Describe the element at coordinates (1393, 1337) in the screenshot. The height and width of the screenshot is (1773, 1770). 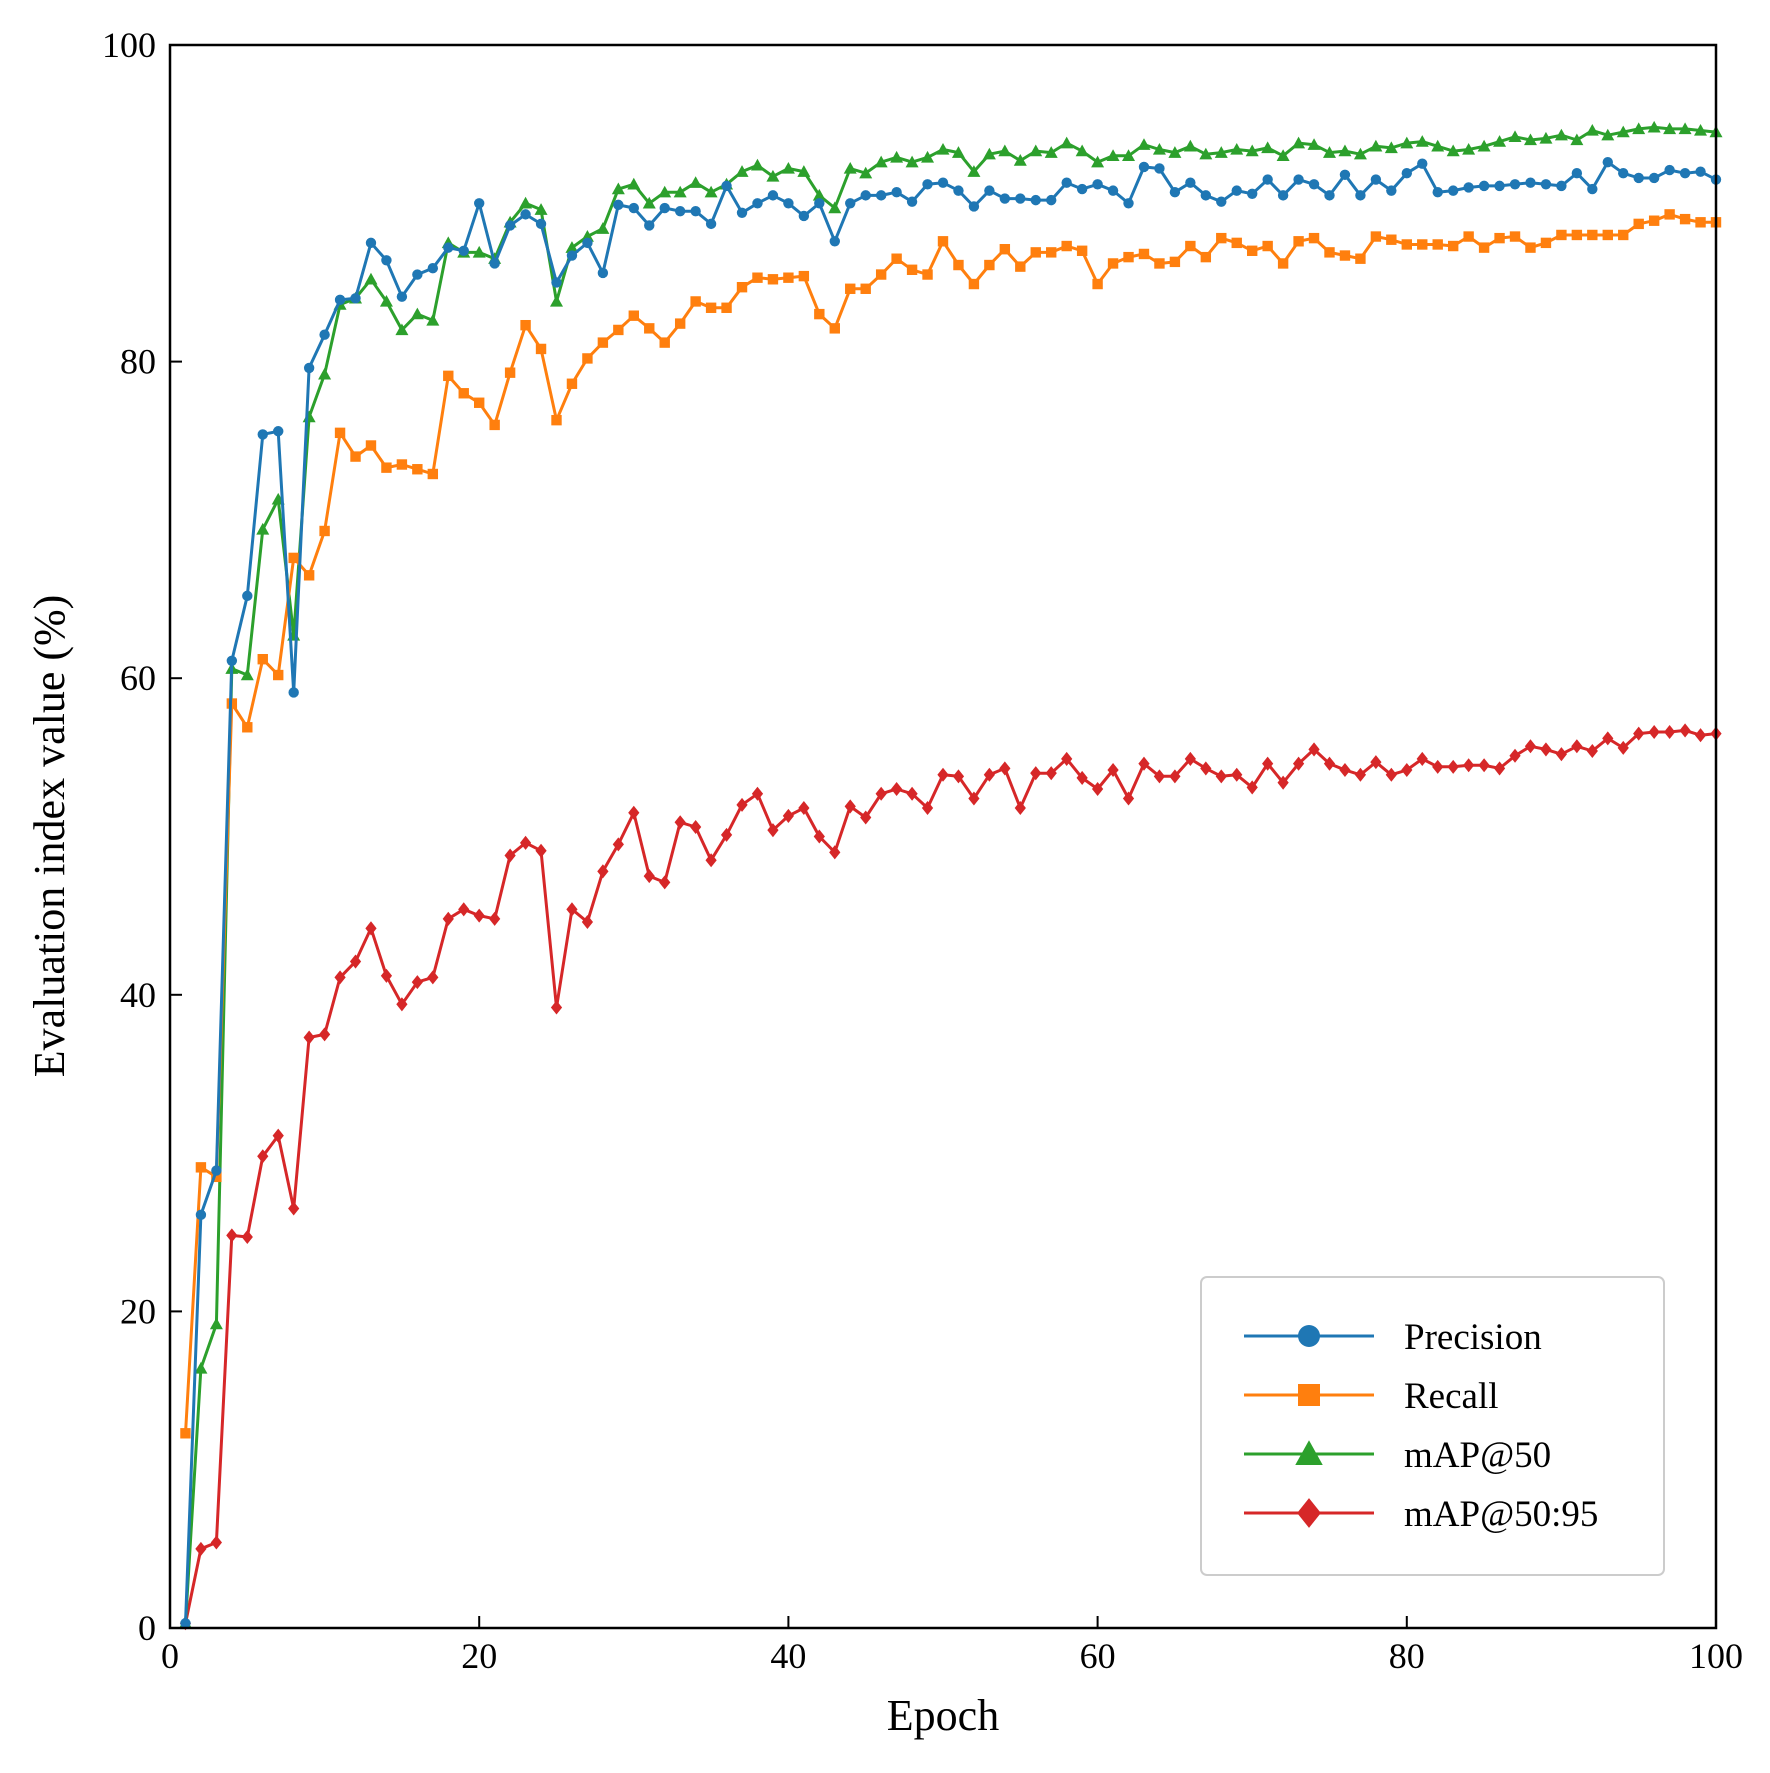
I see `legend-item-precision: Precision` at that location.